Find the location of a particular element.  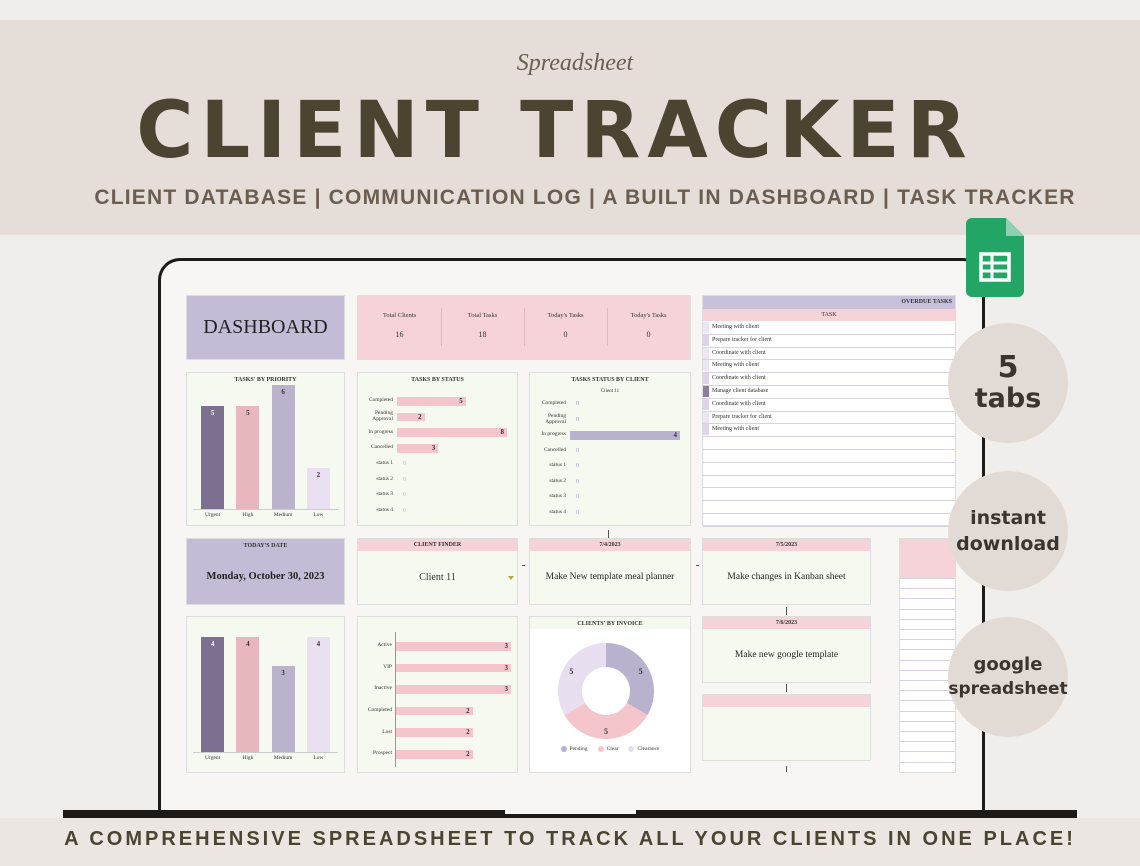

axis-line is located at coordinates (395, 699).